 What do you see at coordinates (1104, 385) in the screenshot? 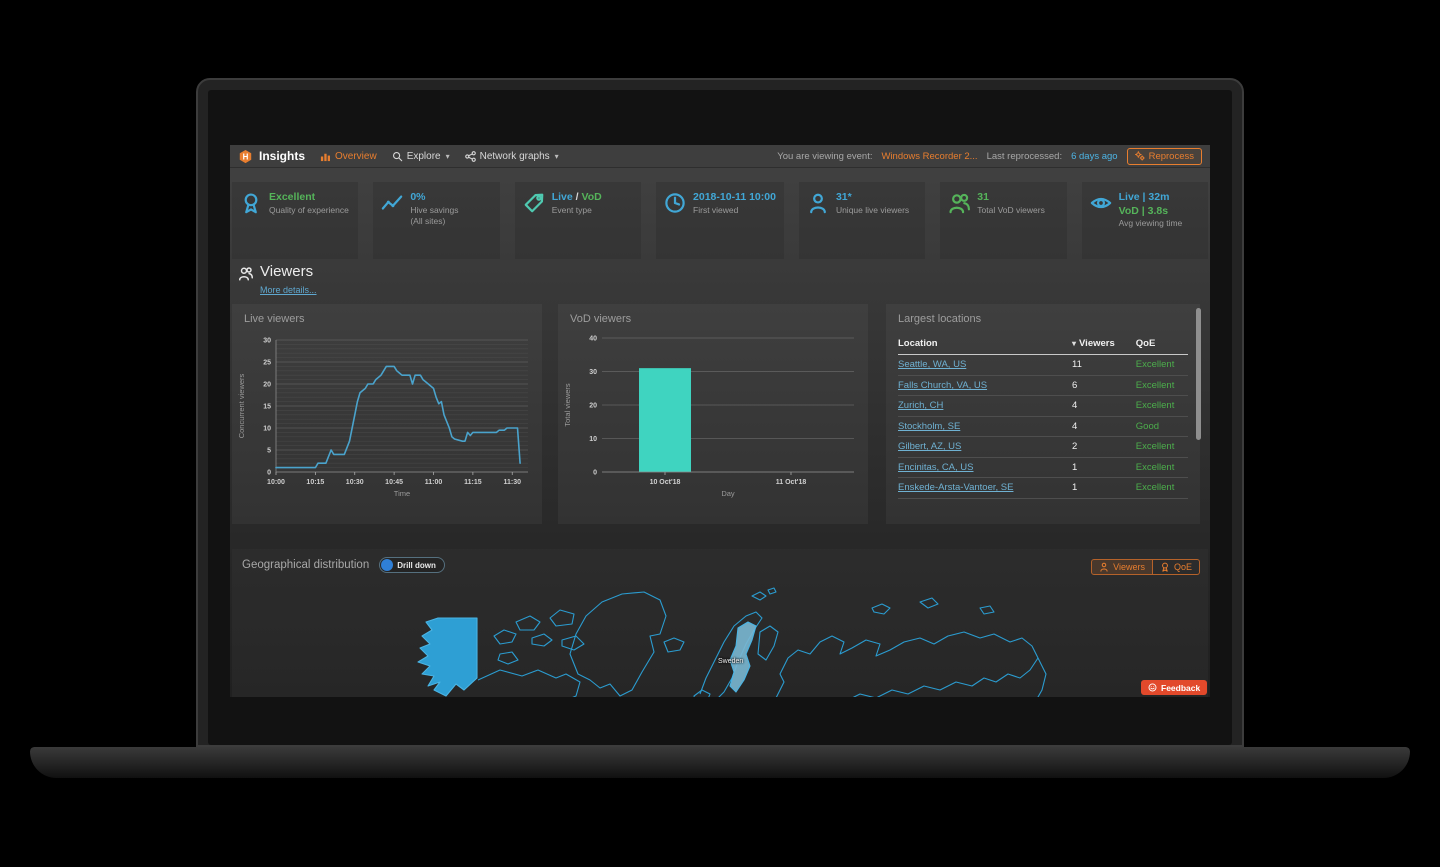
I see `viewers-count: 6` at bounding box center [1104, 385].